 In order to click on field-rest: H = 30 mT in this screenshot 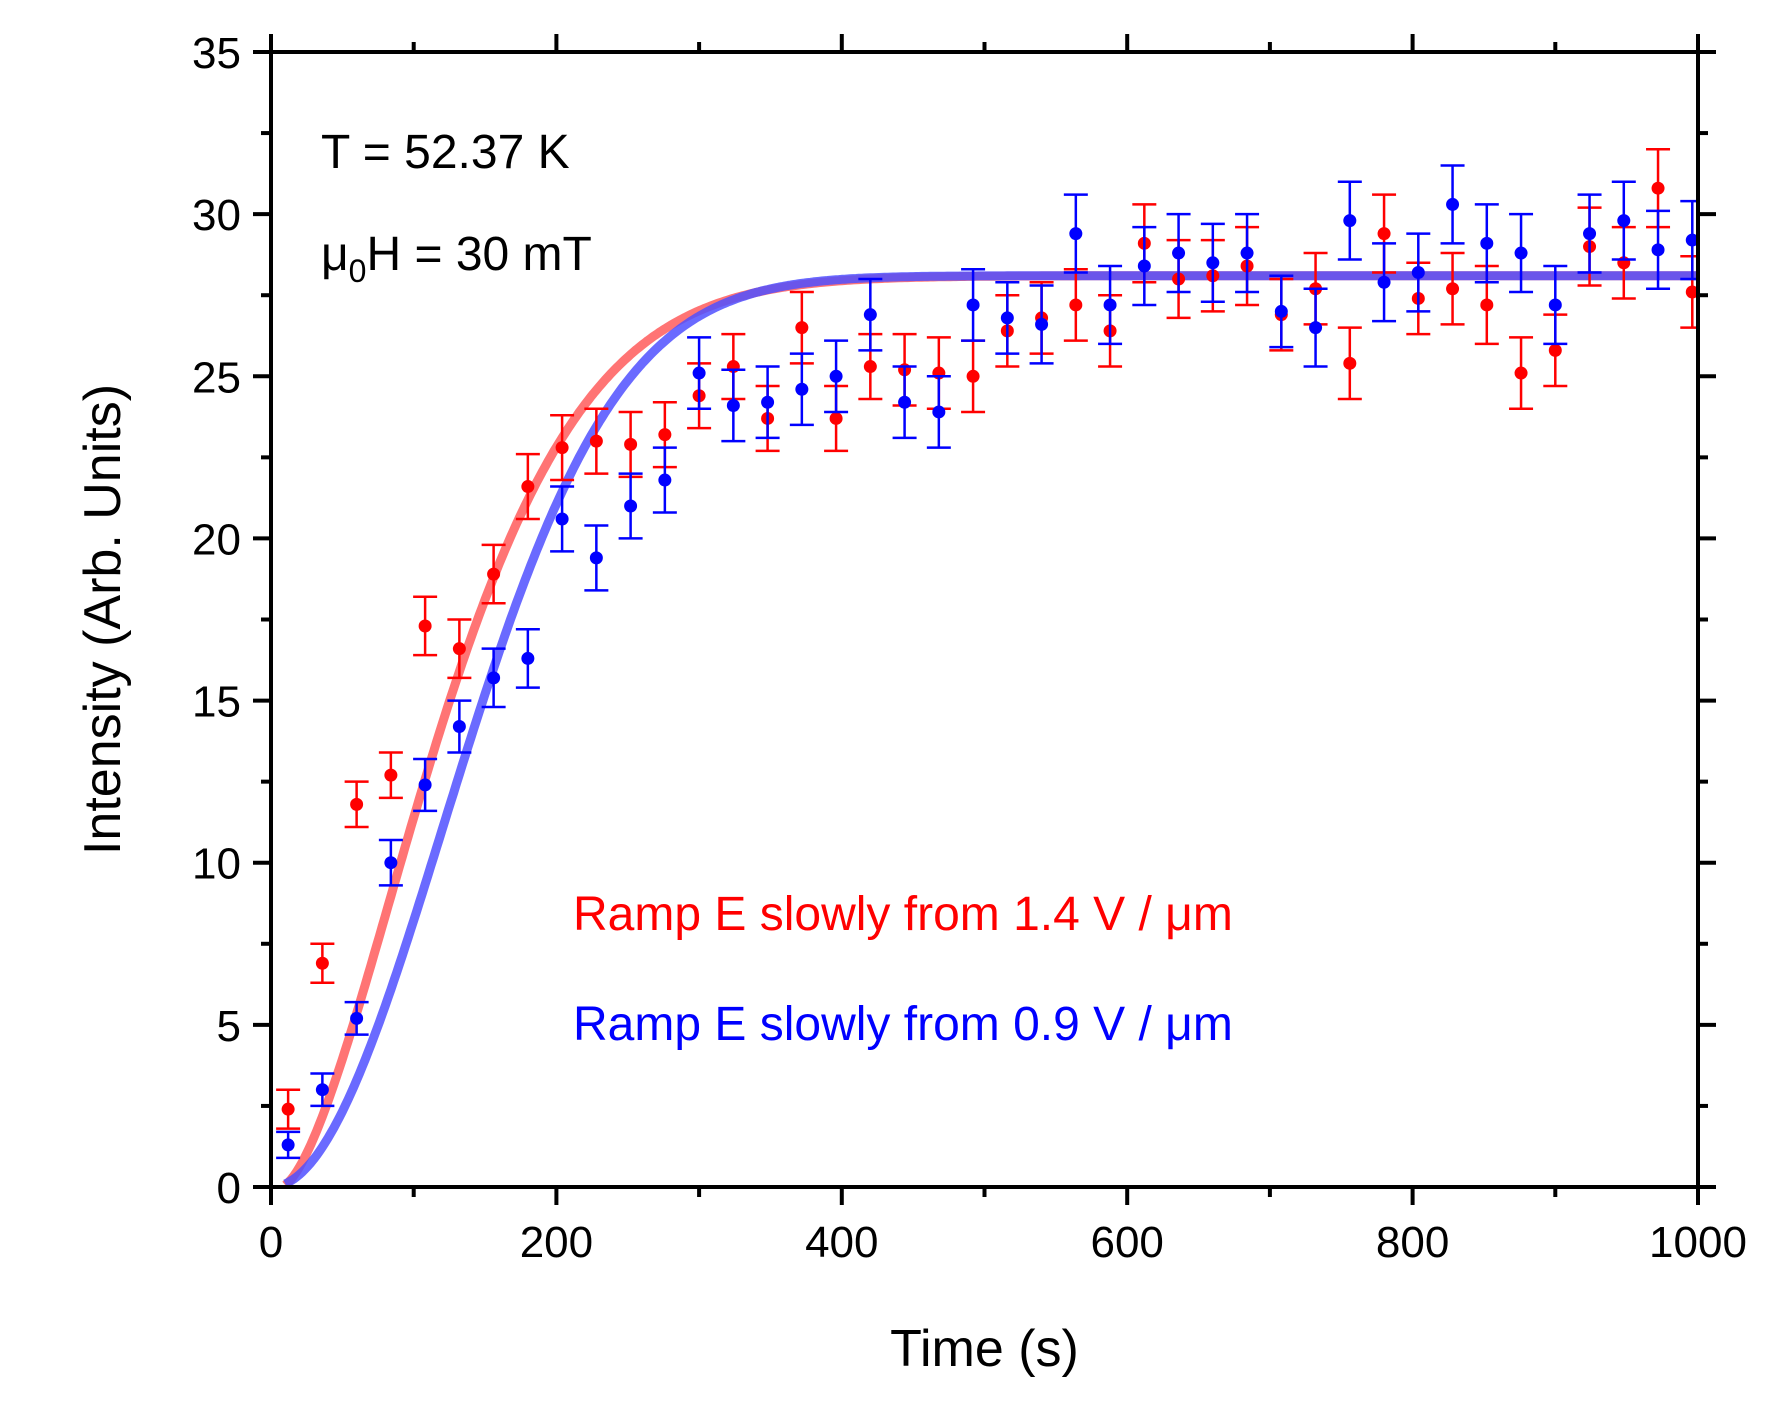, I will do `click(478, 254)`.